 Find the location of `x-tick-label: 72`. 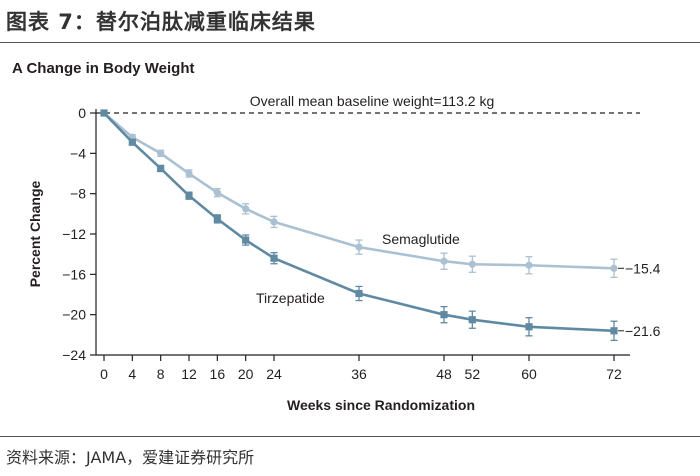

x-tick-label: 72 is located at coordinates (614, 374).